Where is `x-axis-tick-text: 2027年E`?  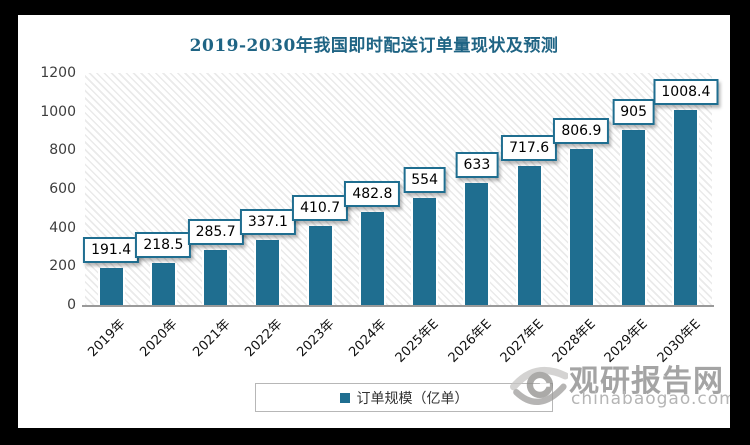
x-axis-tick-text: 2027年E is located at coordinates (522, 341).